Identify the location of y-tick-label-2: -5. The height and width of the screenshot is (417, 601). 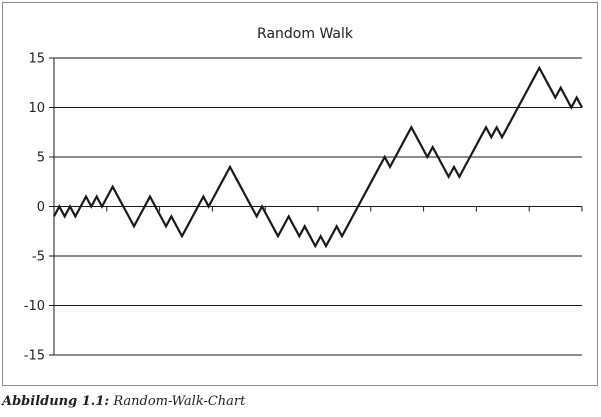
(38, 257).